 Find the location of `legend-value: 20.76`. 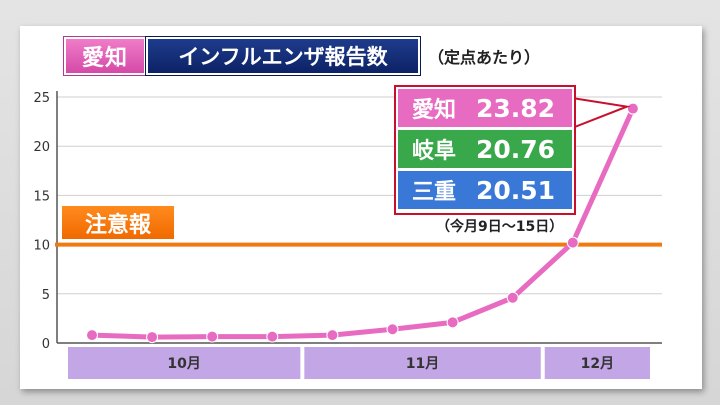

legend-value: 20.76 is located at coordinates (516, 149).